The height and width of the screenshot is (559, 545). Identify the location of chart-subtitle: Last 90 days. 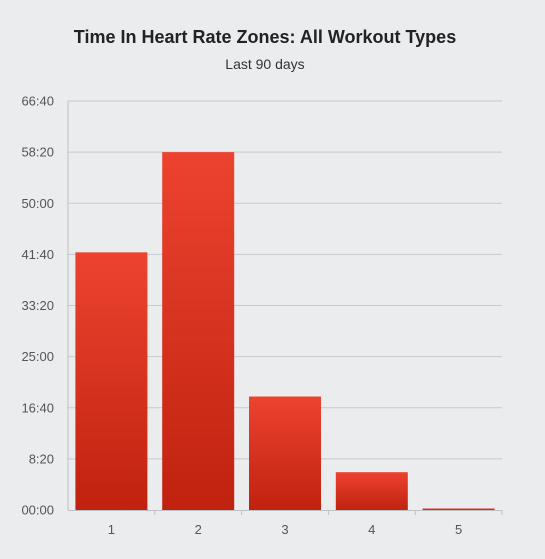
(265, 64).